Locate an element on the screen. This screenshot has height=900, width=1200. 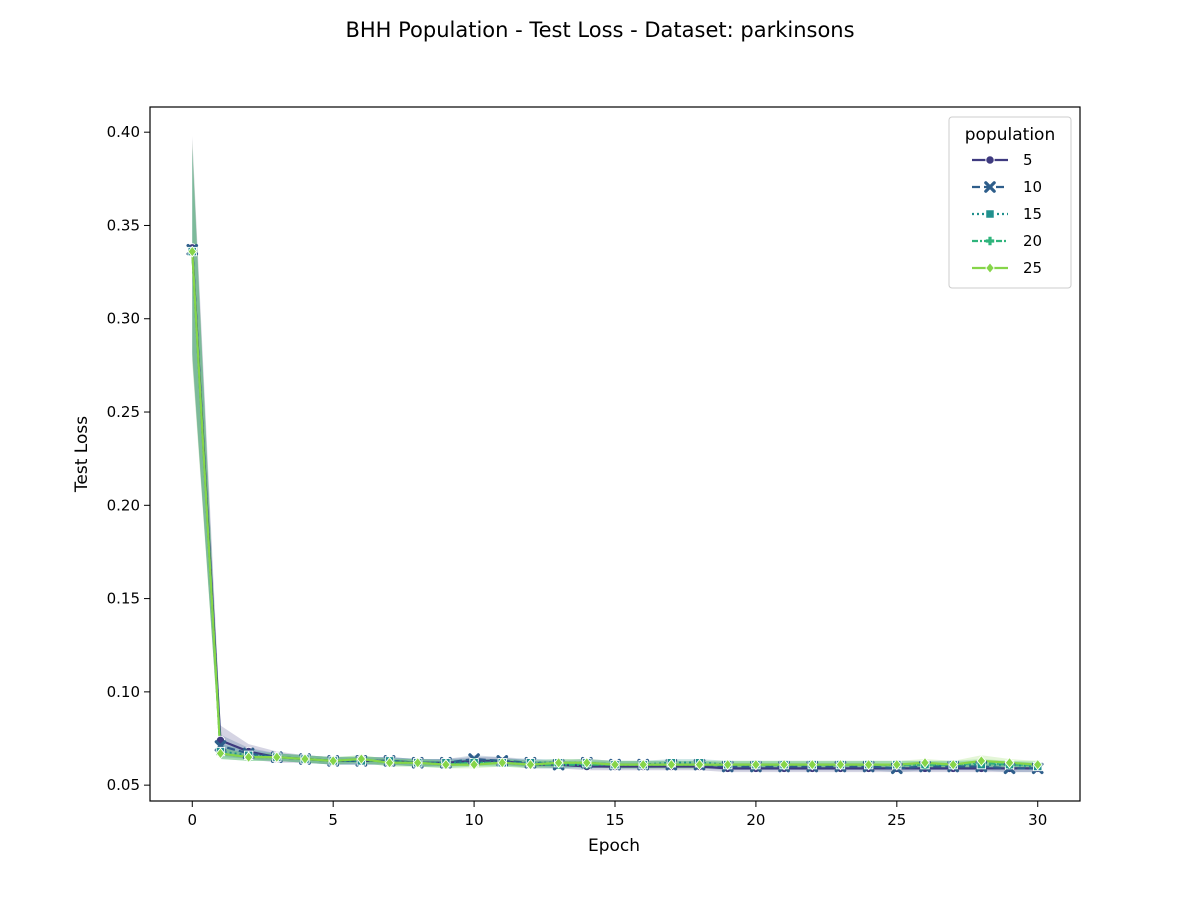
legend-title: population is located at coordinates (1010, 135).